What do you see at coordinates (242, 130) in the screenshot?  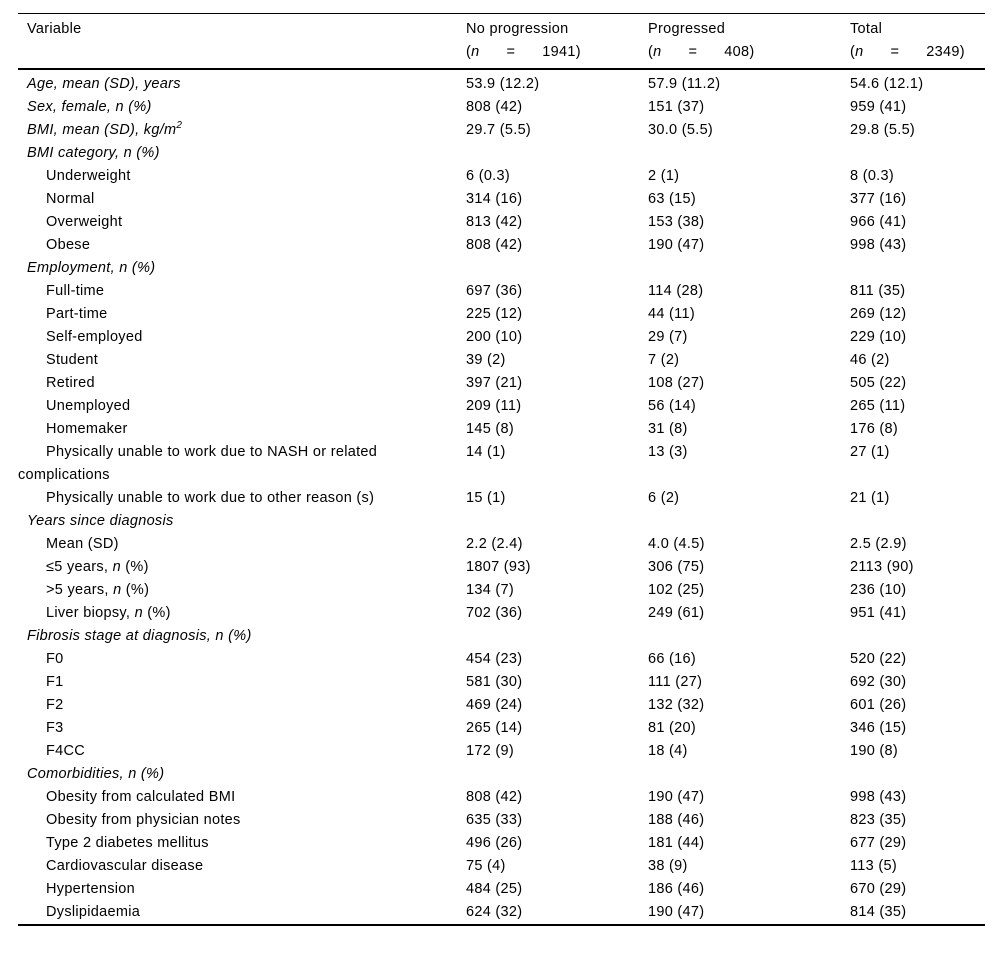 I see `variable-cell: BMI, mean (SD), kg/m2` at bounding box center [242, 130].